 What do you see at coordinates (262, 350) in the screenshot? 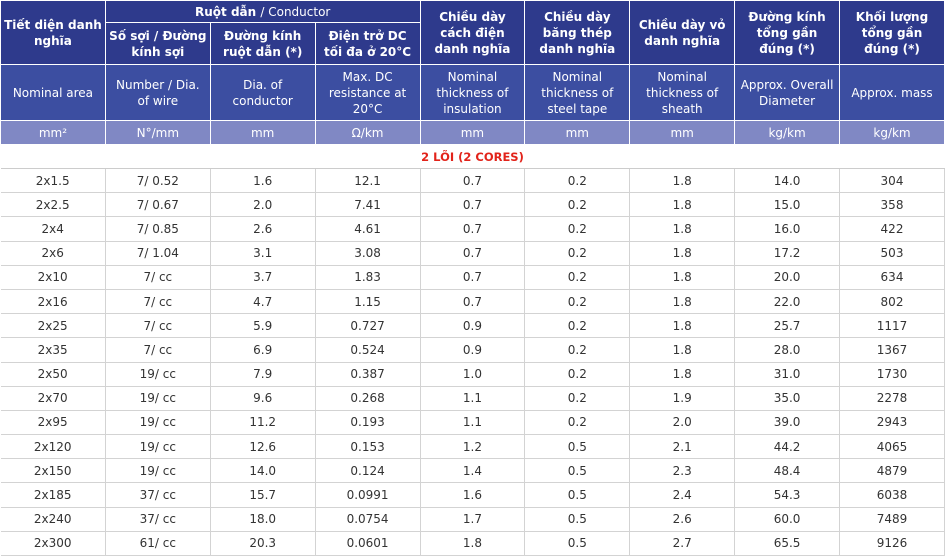
I see `cell: 6.9` at bounding box center [262, 350].